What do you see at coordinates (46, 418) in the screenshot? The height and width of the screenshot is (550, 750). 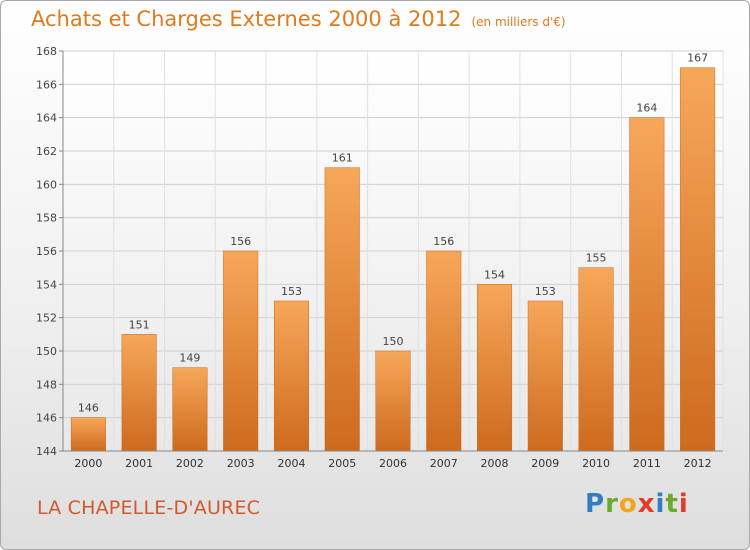 I see `y-tick-label: 146` at bounding box center [46, 418].